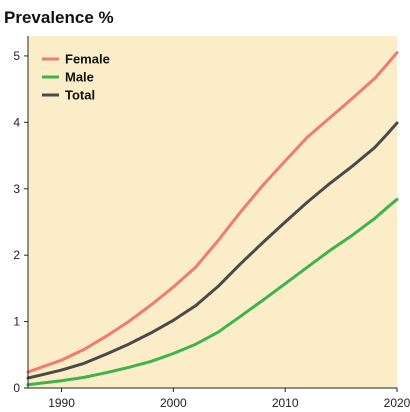 The height and width of the screenshot is (412, 410). I want to click on legend: Female Male Total, so click(76, 77).